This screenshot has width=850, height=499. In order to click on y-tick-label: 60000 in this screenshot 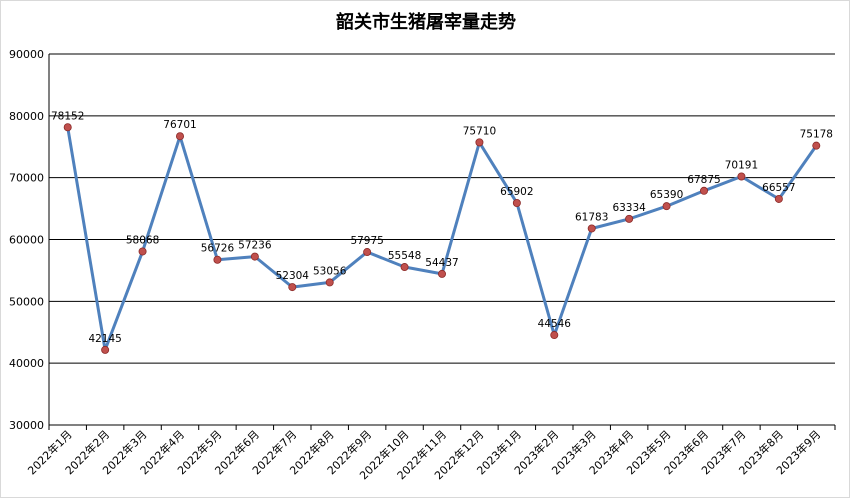, I will do `click(26, 240)`.